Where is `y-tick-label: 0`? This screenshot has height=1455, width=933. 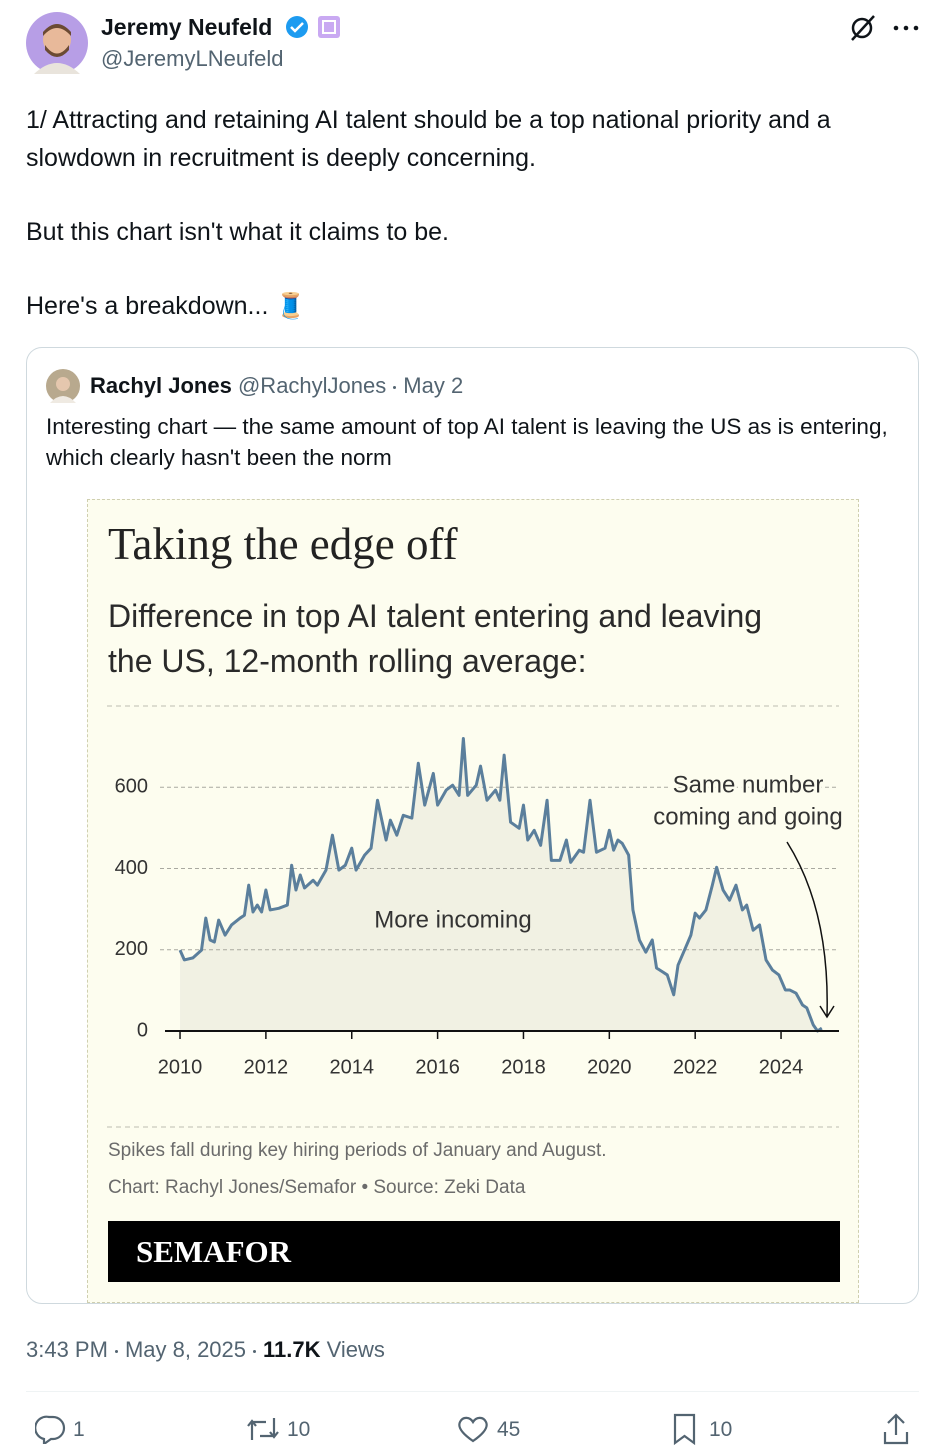 y-tick-label: 0 is located at coordinates (142, 1030).